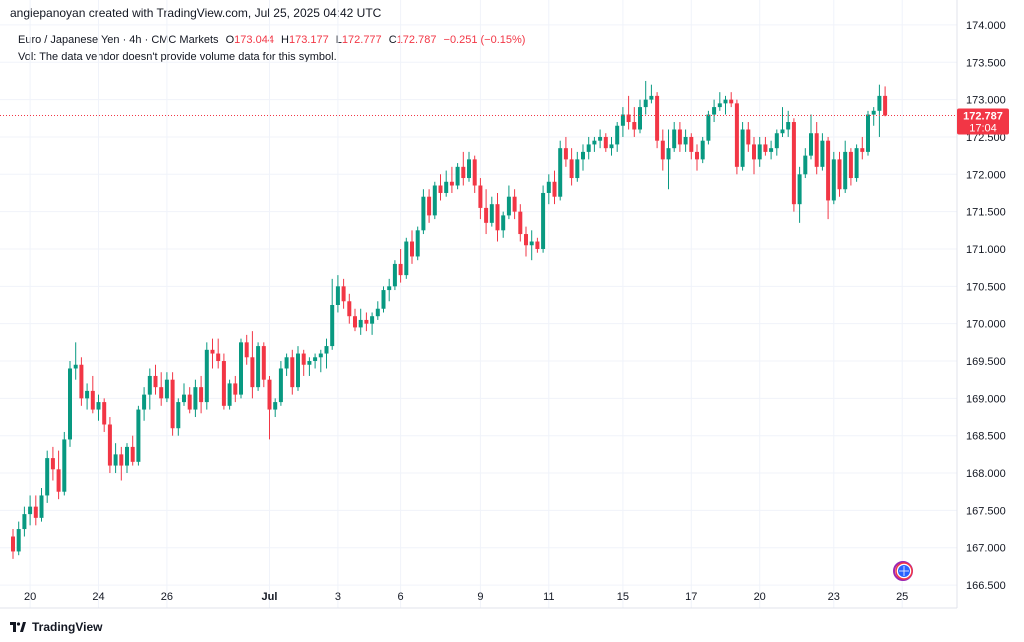  What do you see at coordinates (270, 597) in the screenshot?
I see `time-tick-label: Jul` at bounding box center [270, 597].